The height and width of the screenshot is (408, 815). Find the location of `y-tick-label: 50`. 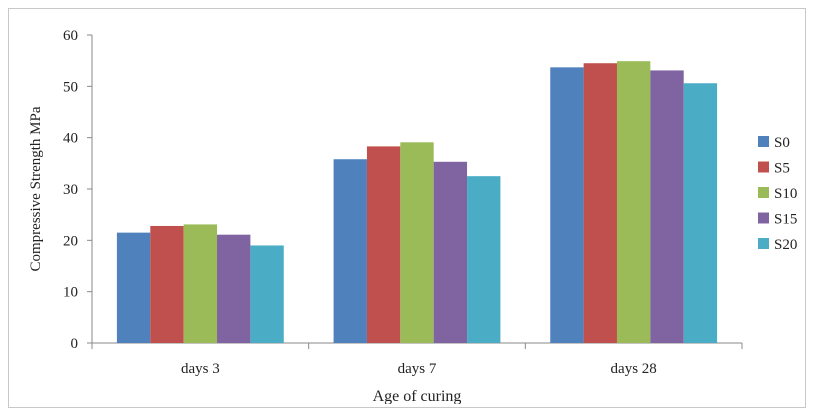

y-tick-label: 50 is located at coordinates (70, 87).